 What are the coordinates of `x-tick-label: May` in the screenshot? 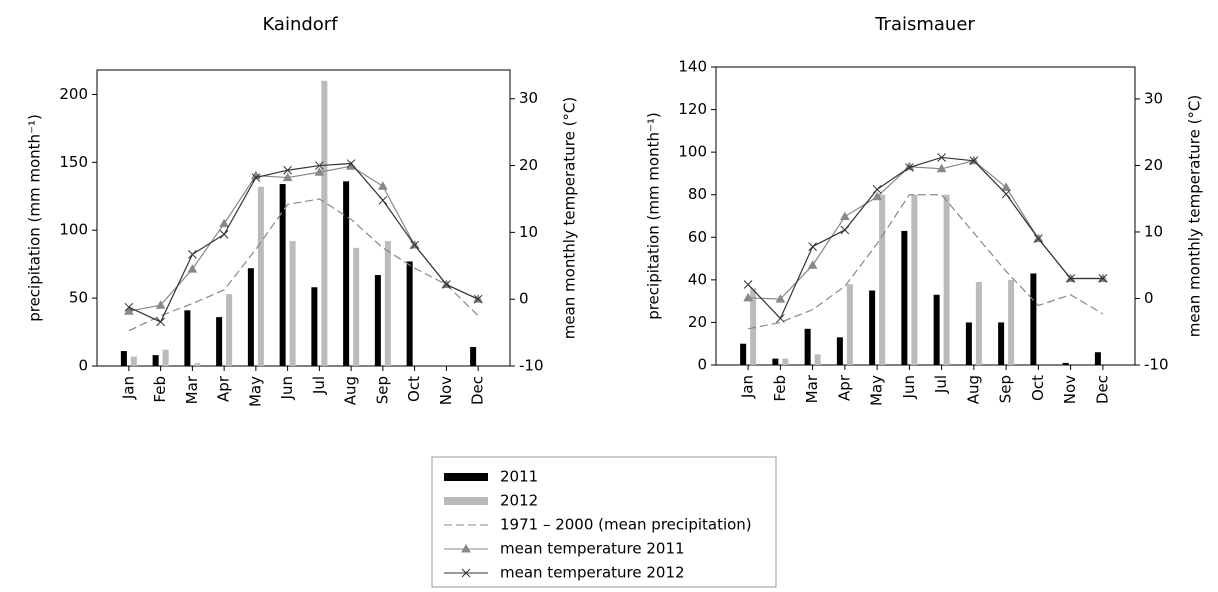 It's located at (255, 391).